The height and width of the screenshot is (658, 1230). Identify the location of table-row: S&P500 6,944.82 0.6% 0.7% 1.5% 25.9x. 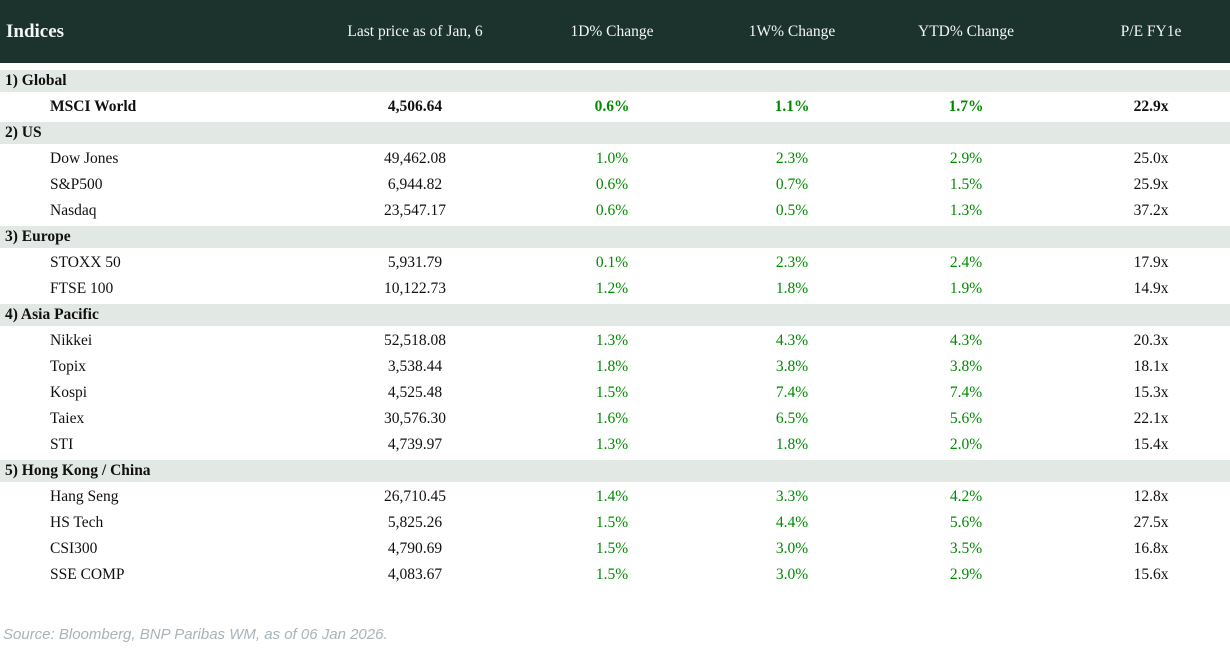
(615, 185).